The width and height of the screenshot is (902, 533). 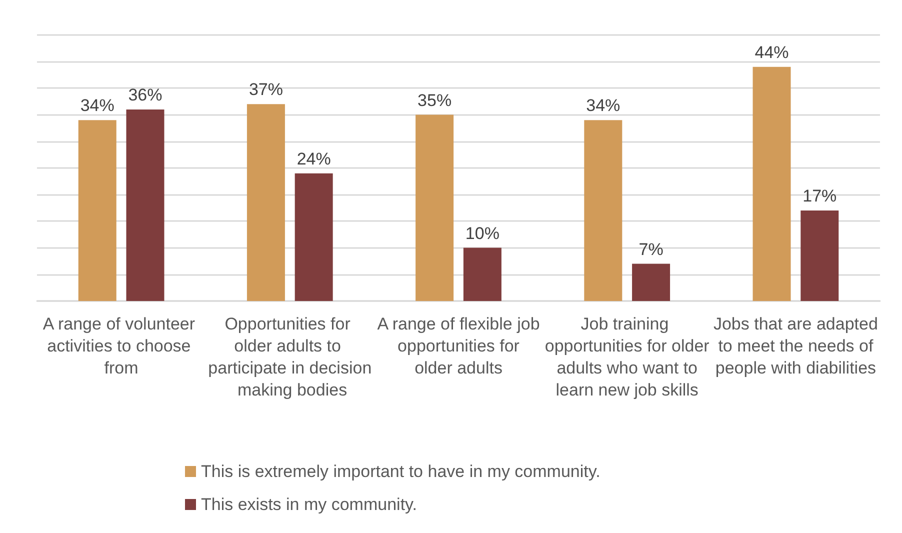 What do you see at coordinates (435, 100) in the screenshot?
I see `data-label: 35%` at bounding box center [435, 100].